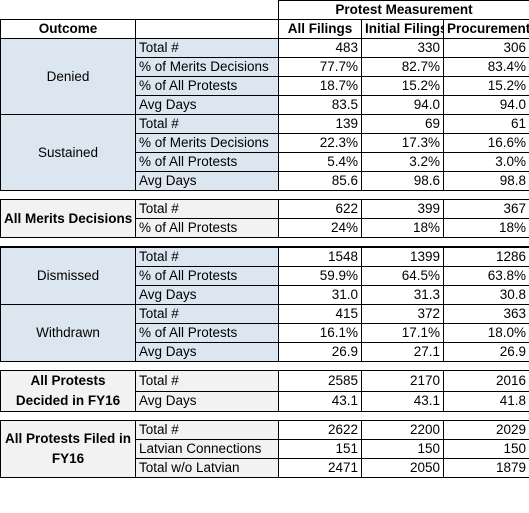 The width and height of the screenshot is (529, 513). I want to click on table-row: % of All Protests 24% 18% 18%, so click(265, 228).